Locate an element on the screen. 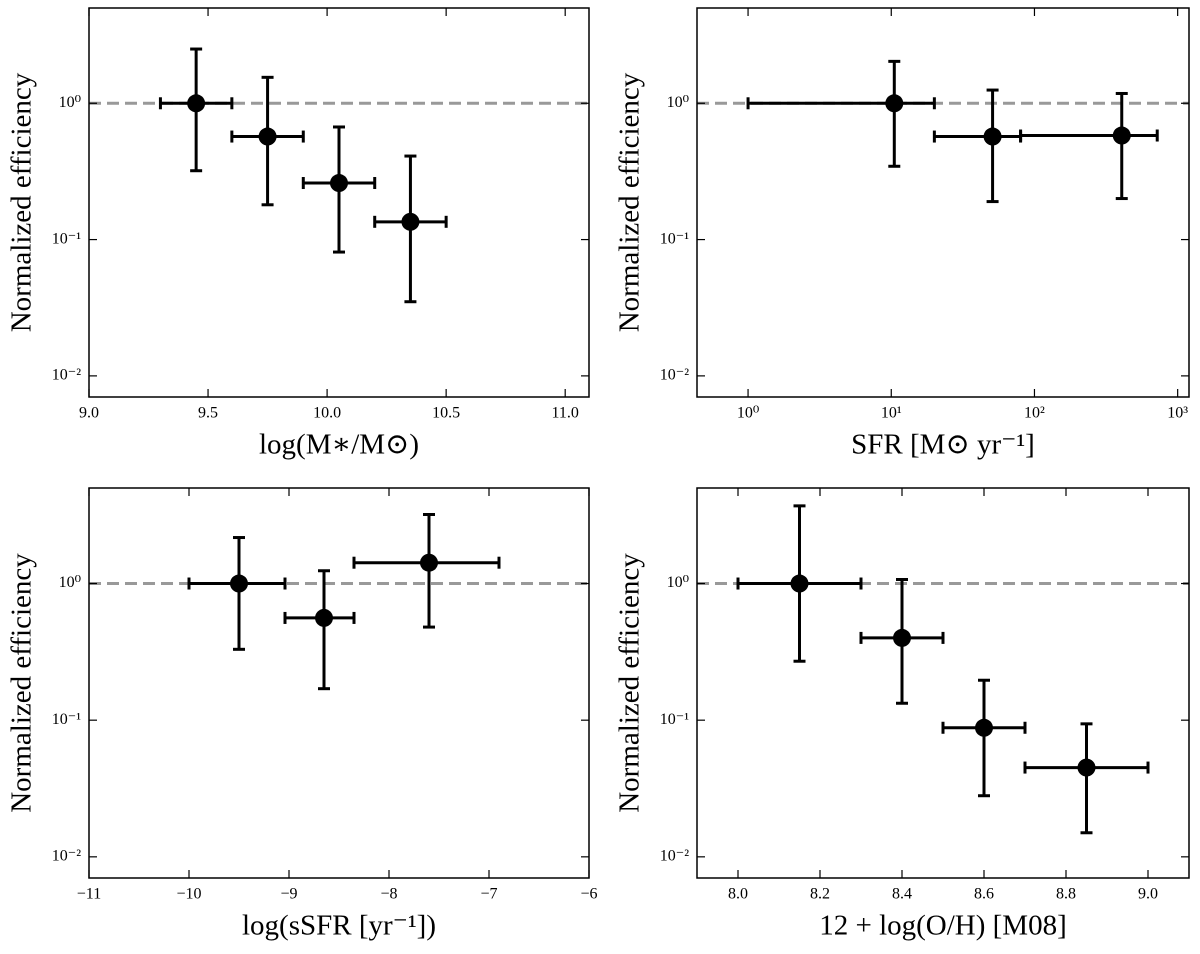  x-tick-label: 10¹ is located at coordinates (891, 413).